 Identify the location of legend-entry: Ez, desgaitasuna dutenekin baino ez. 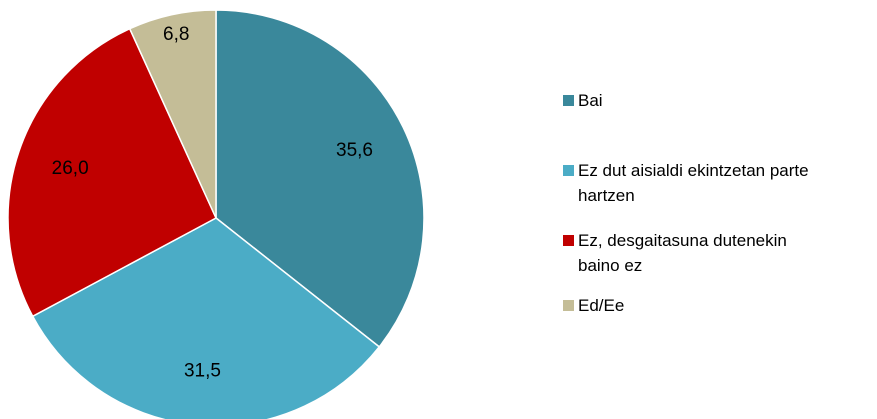
(693, 253).